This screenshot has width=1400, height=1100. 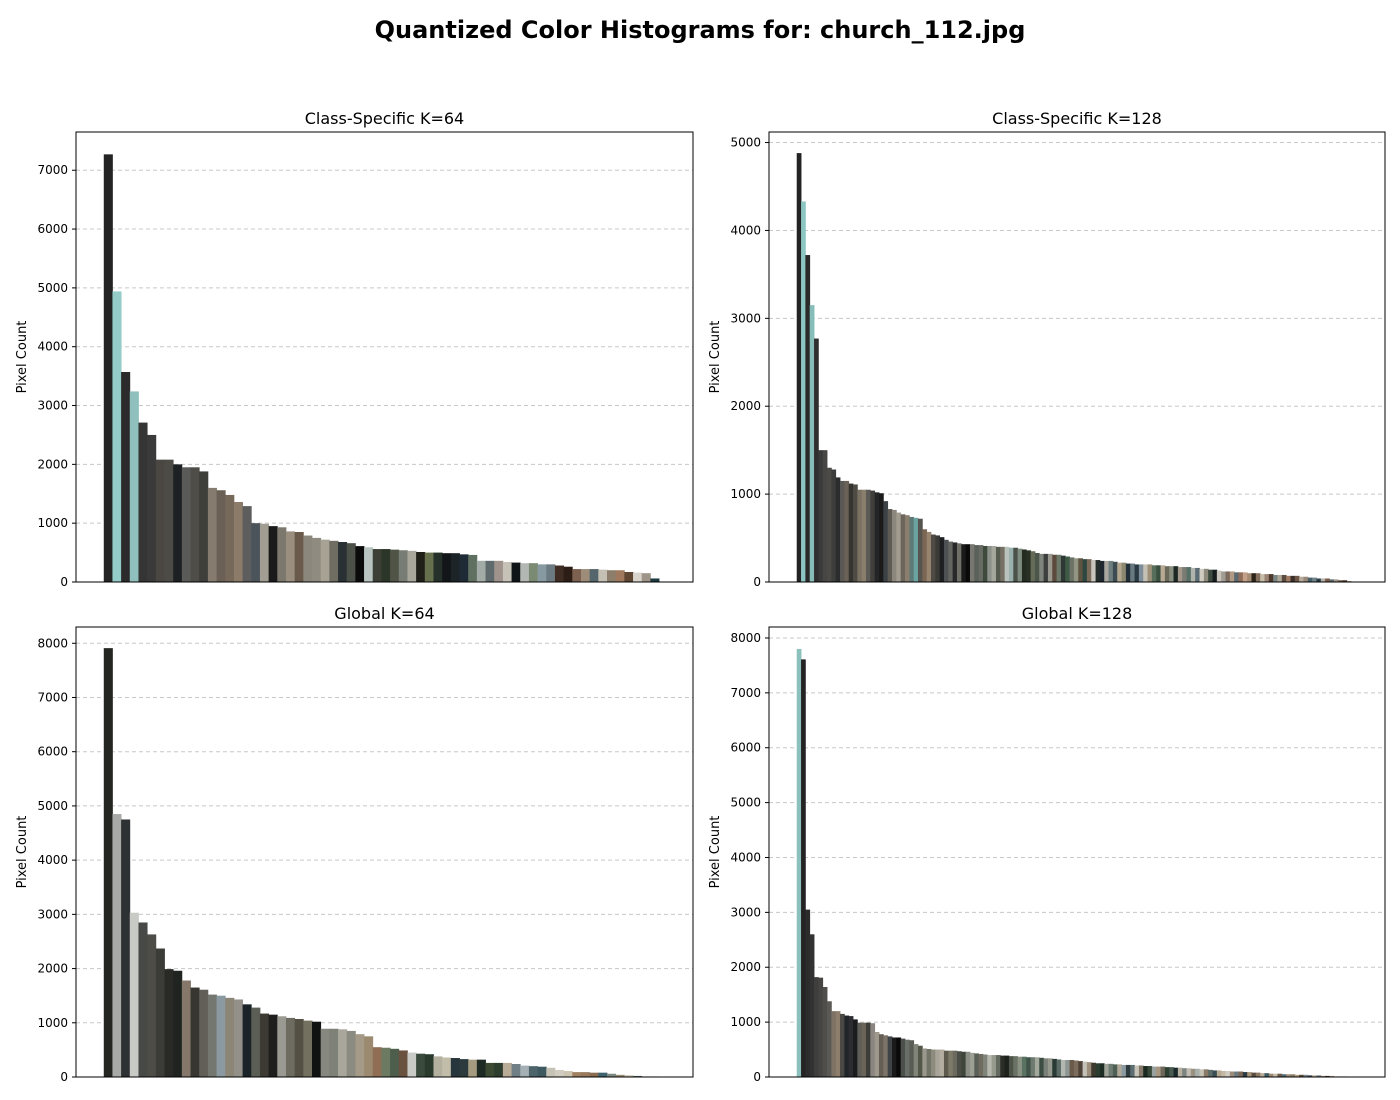 What do you see at coordinates (1077, 613) in the screenshot?
I see `panel-title: Global K=128` at bounding box center [1077, 613].